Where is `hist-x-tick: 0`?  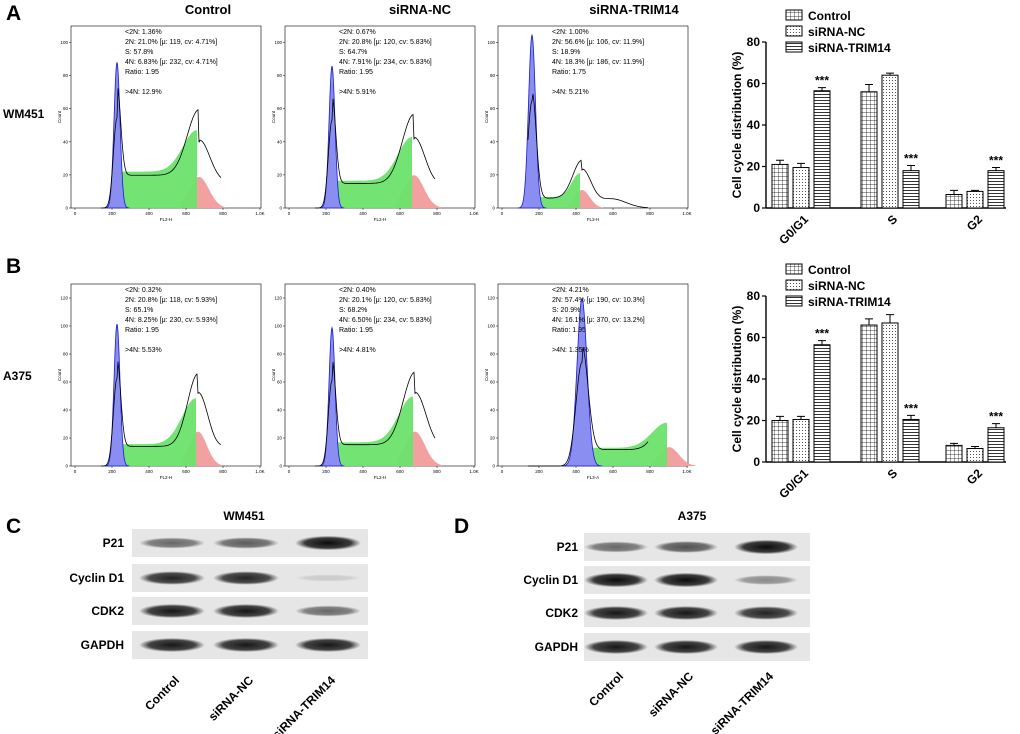
hist-x-tick: 0 is located at coordinates (502, 471).